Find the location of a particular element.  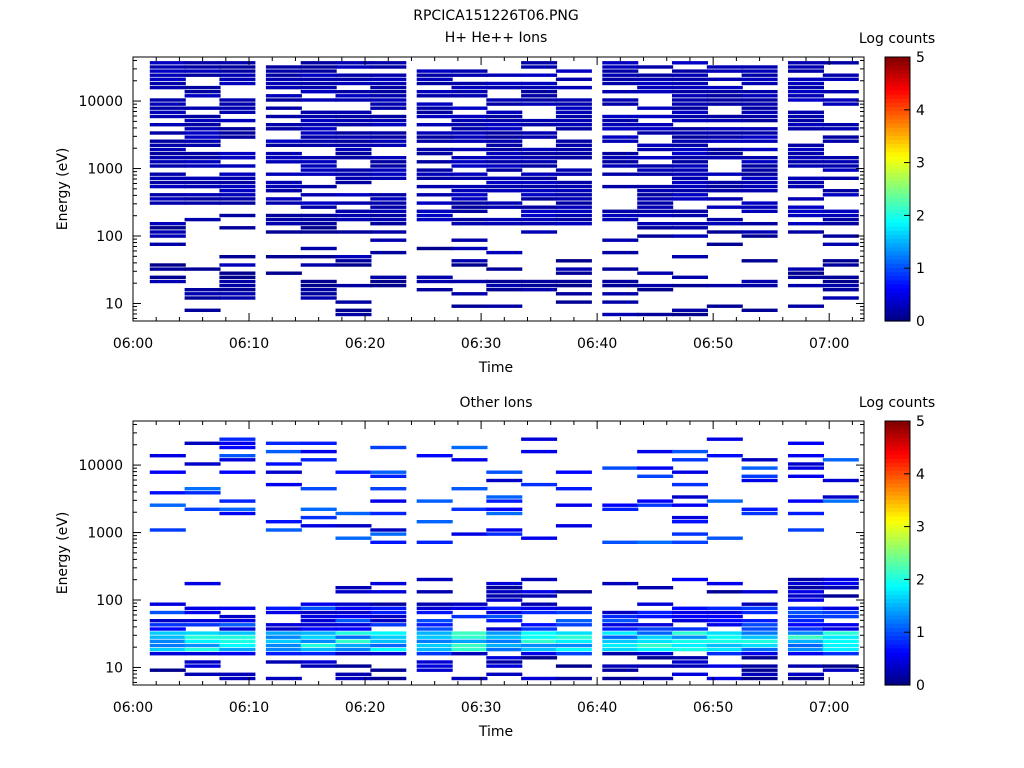

y-tick-label: 1000 is located at coordinates (105, 170).